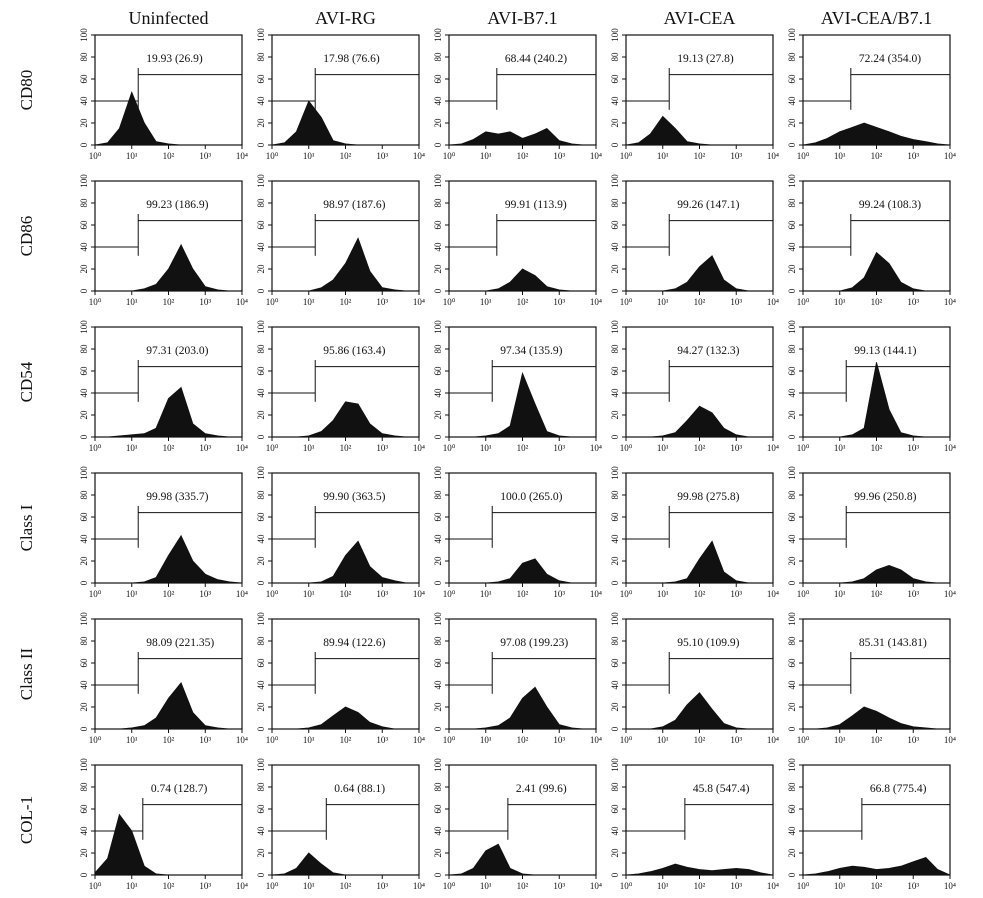 This screenshot has width=983, height=898. I want to click on gate-label: 19.13 (27.8), so click(705, 59).